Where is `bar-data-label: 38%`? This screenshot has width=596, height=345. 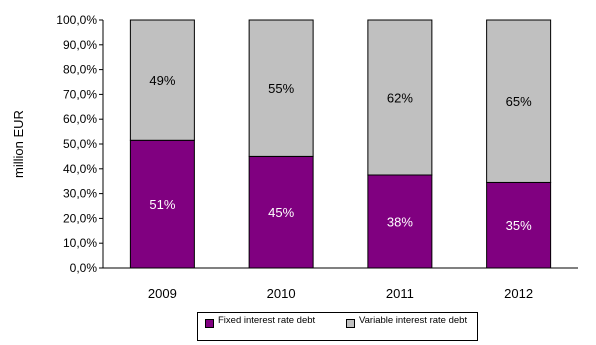 bar-data-label: 38% is located at coordinates (400, 222).